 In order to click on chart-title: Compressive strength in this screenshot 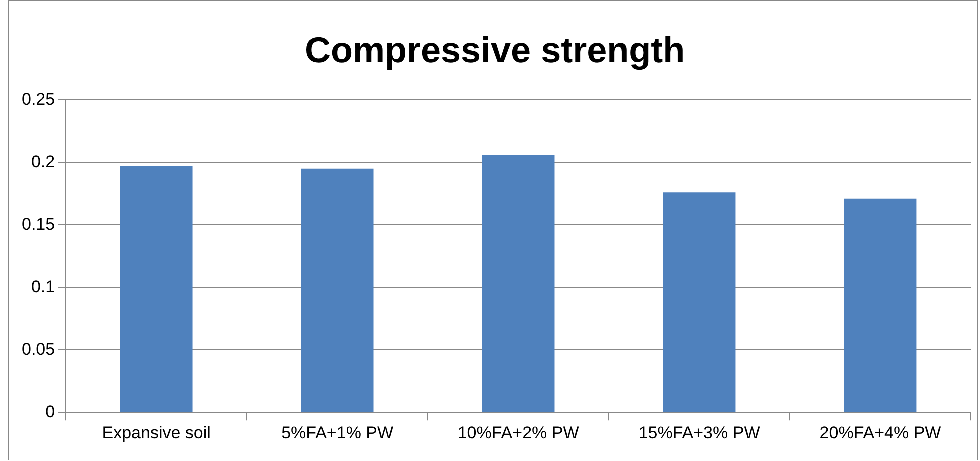, I will do `click(495, 50)`.